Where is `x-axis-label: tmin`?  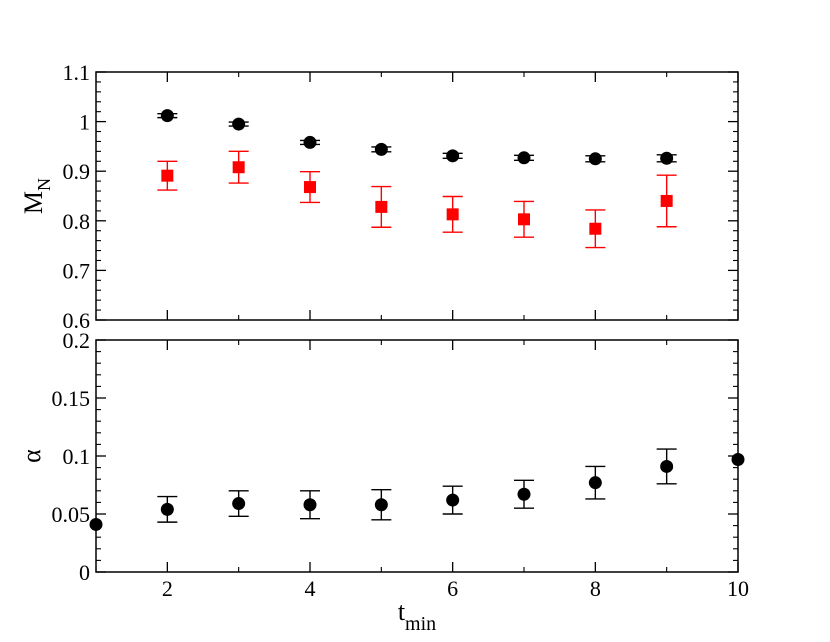 x-axis-label: tmin is located at coordinates (417, 616).